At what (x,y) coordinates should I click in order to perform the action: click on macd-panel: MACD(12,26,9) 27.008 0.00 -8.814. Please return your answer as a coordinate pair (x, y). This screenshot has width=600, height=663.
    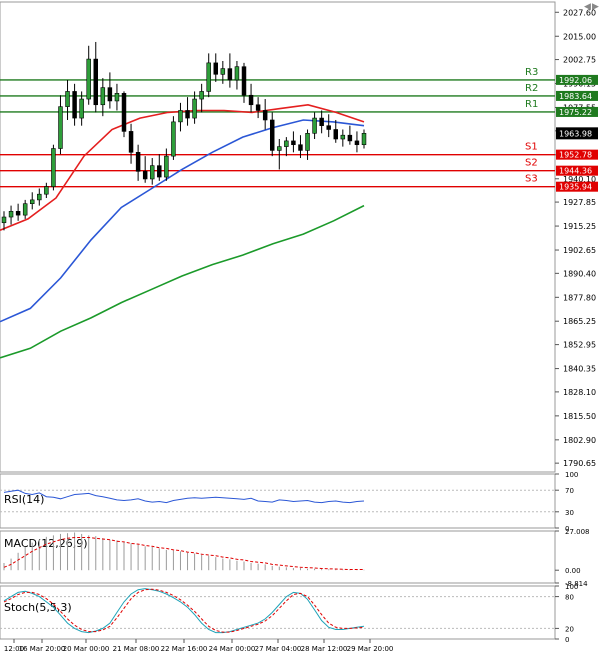
    Looking at the image, I should click on (295, 558).